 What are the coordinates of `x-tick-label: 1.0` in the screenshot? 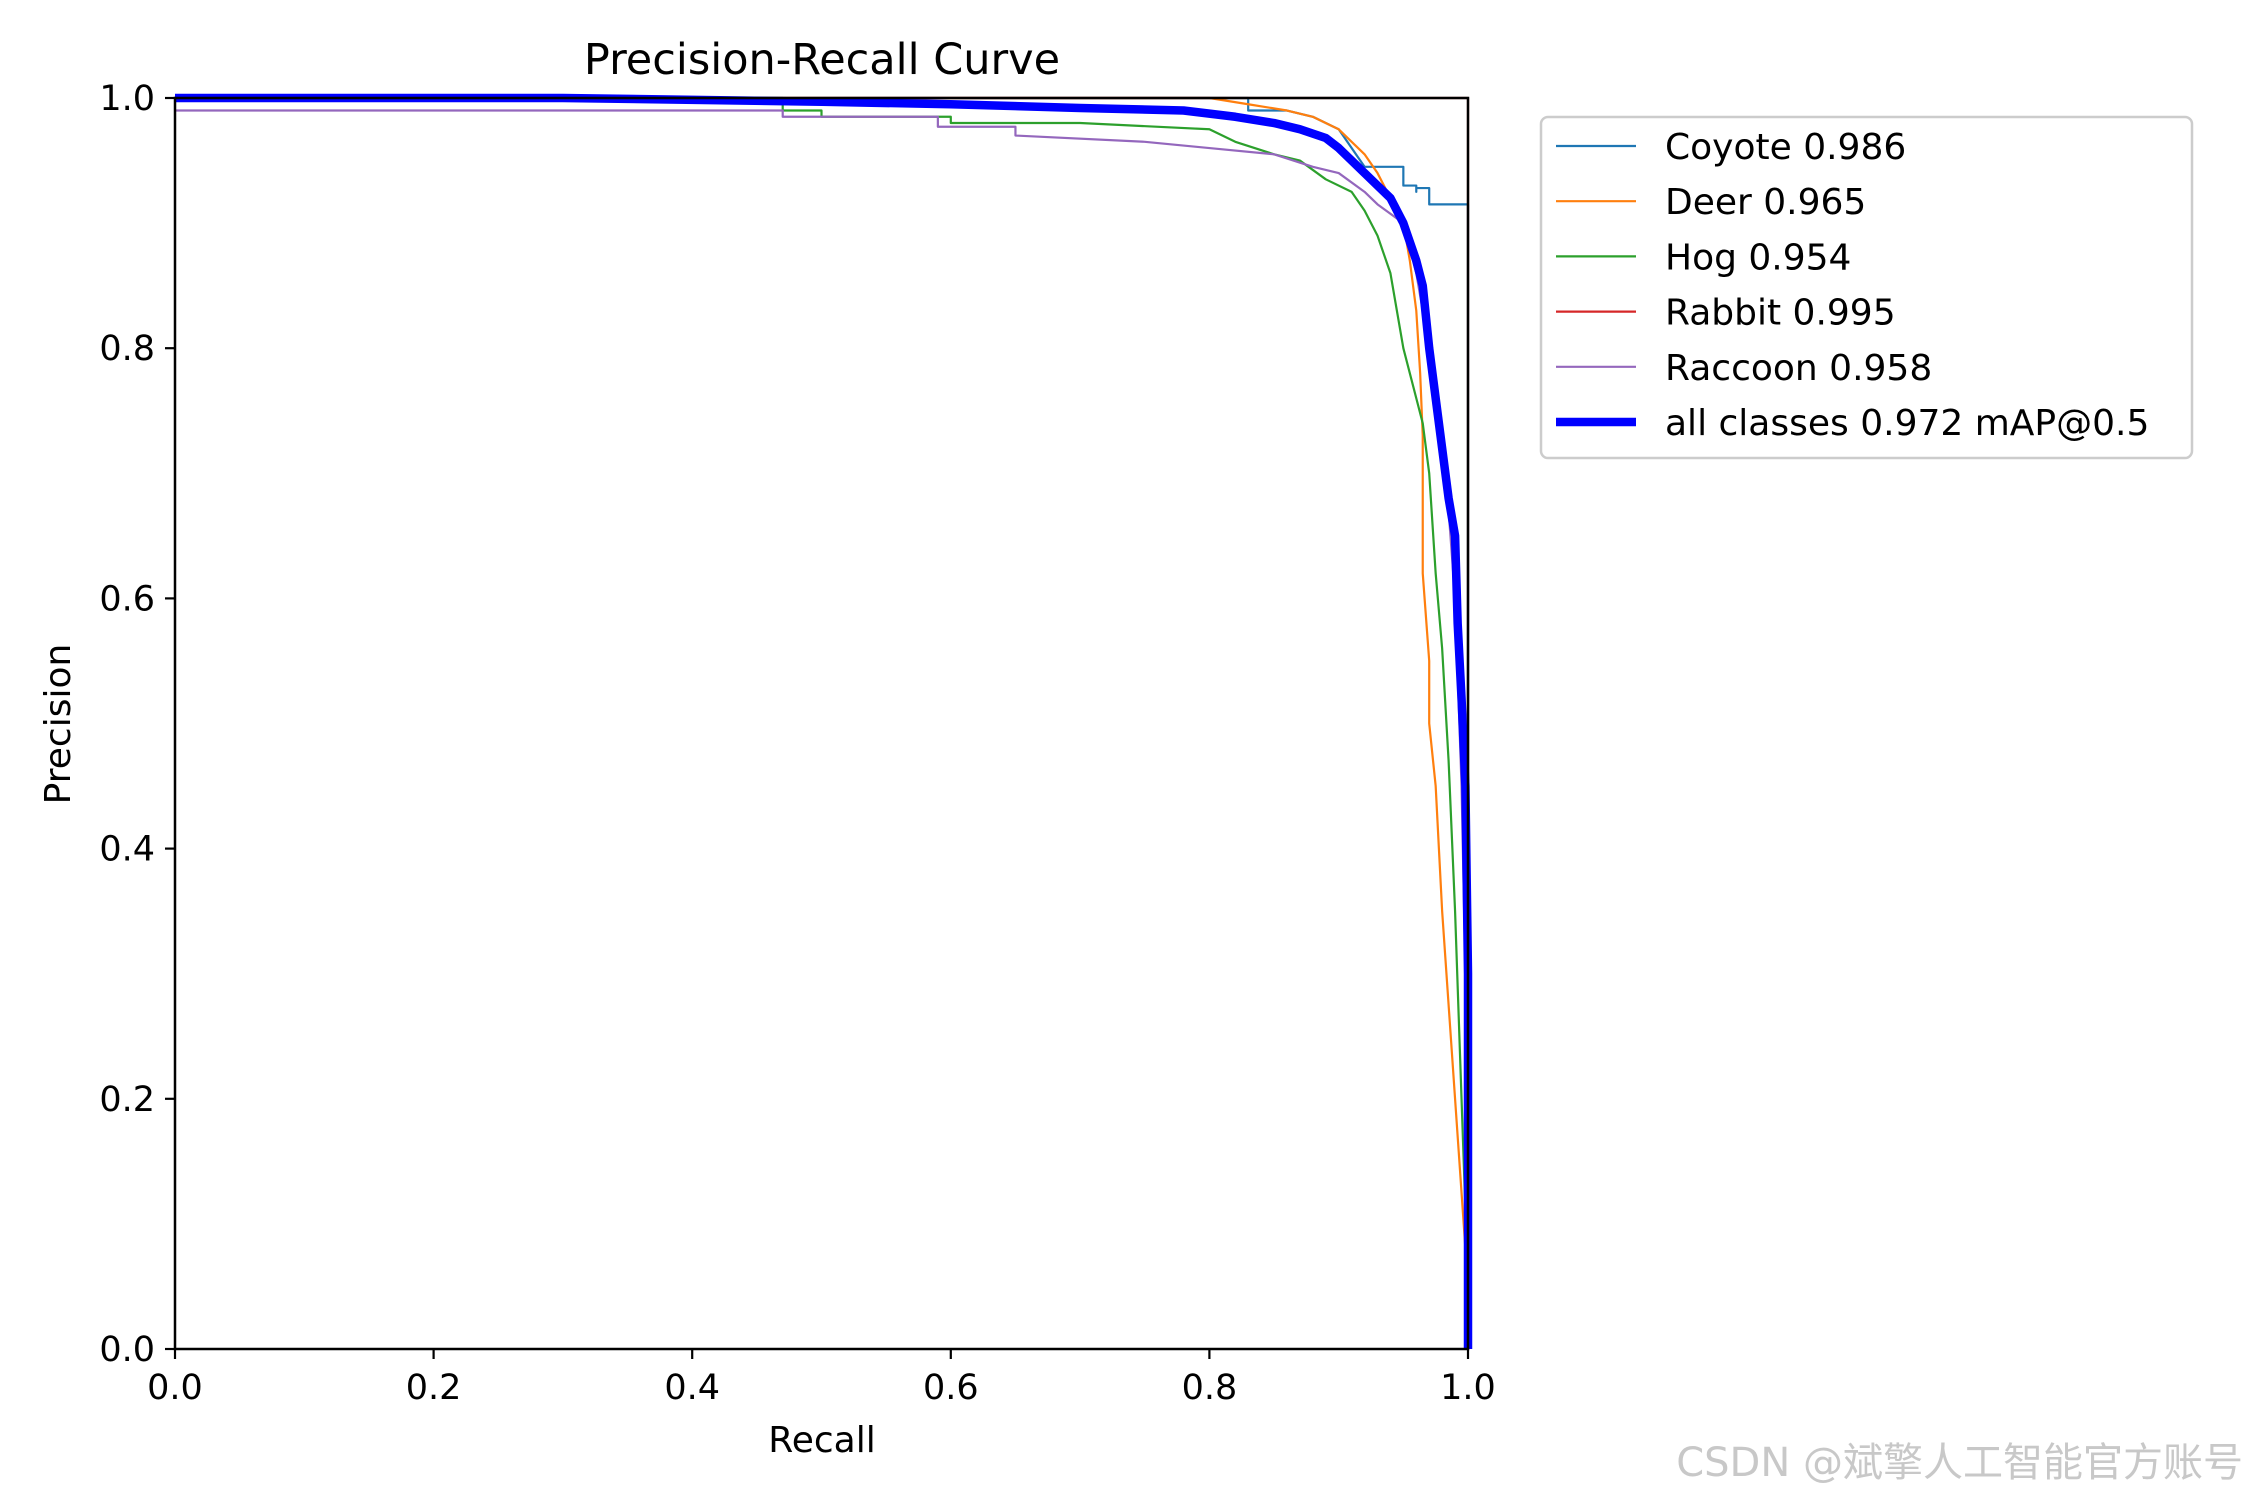 It's located at (1468, 1388).